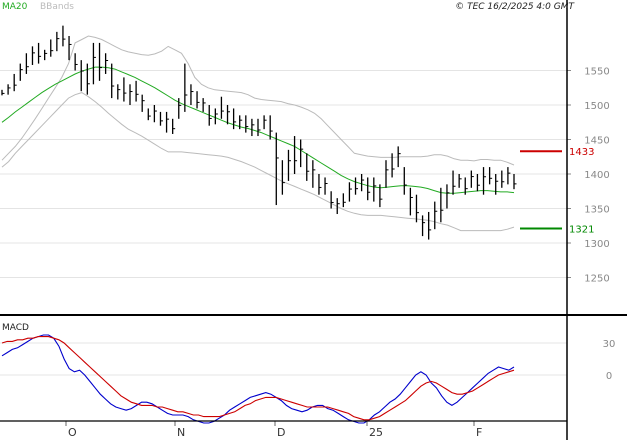  Describe the element at coordinates (72, 432) in the screenshot. I see `x-tick-label: O` at that location.